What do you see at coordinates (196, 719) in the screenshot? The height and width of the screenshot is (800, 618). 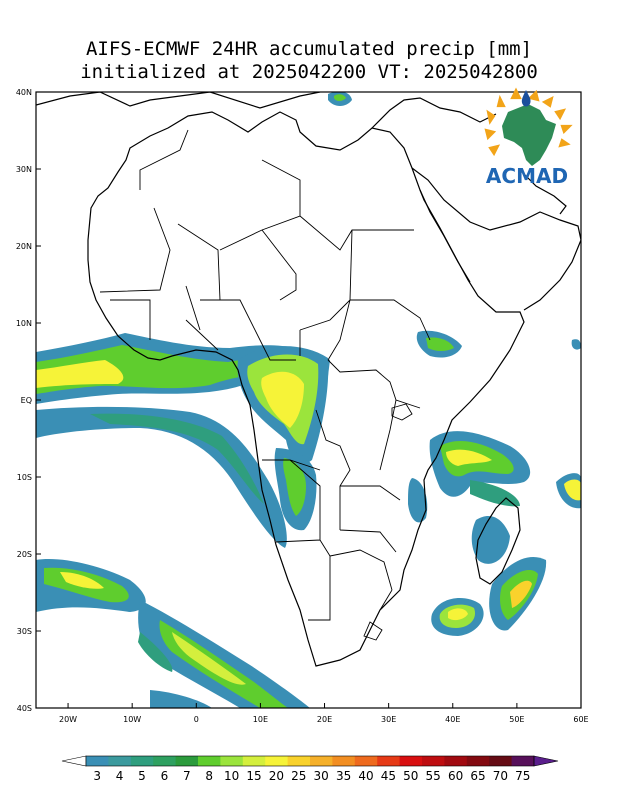 I see `lon-label: 0` at bounding box center [196, 719].